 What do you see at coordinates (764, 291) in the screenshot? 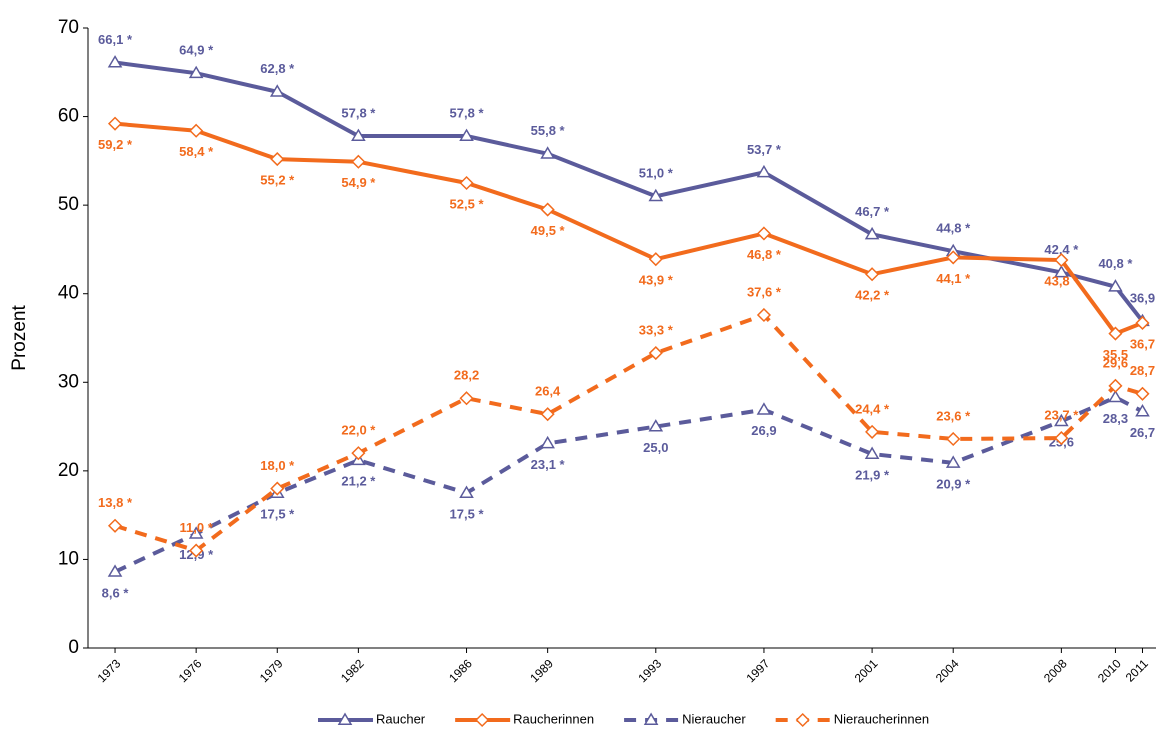
I see `data-label: 37,6 *` at bounding box center [764, 291].